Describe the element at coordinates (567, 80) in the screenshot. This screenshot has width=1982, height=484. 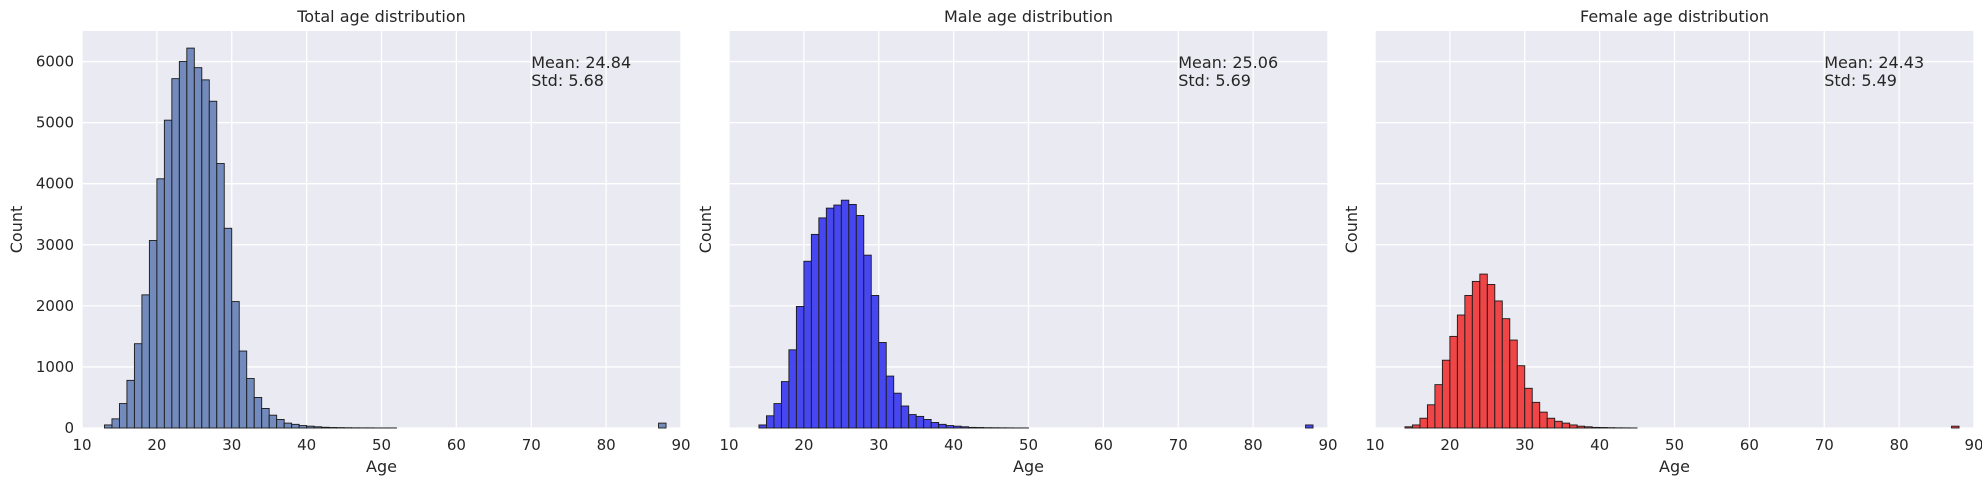
I see `std-annotation: Std: 5.68` at that location.